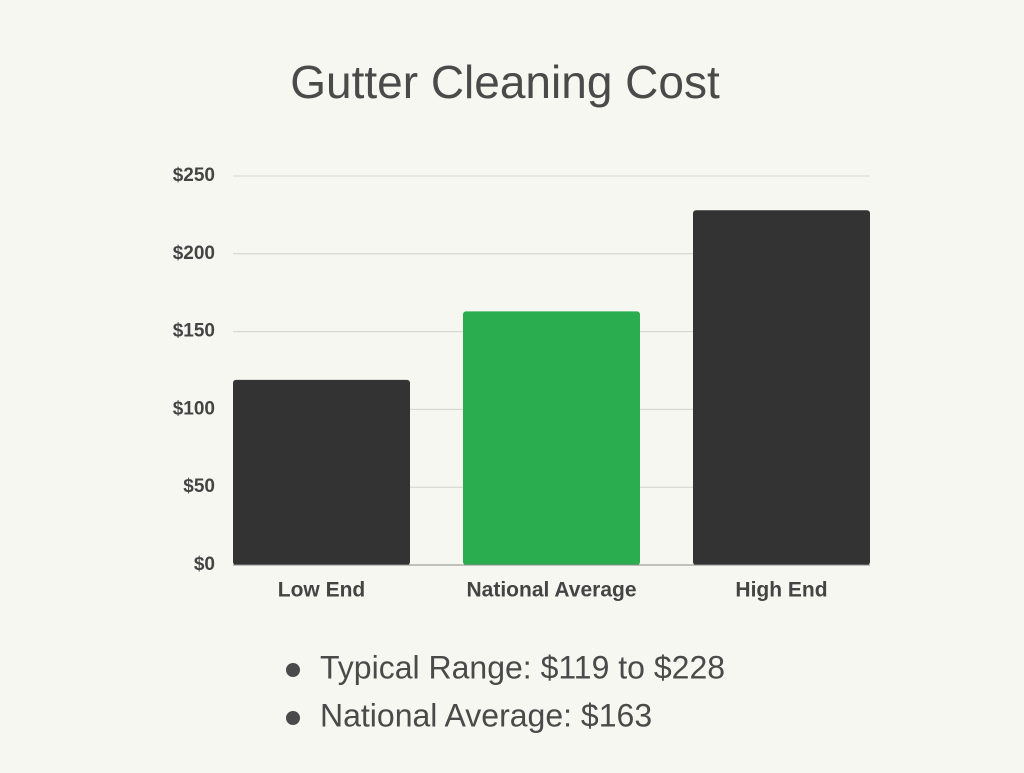  What do you see at coordinates (194, 253) in the screenshot?
I see `y-tick-label: $200` at bounding box center [194, 253].